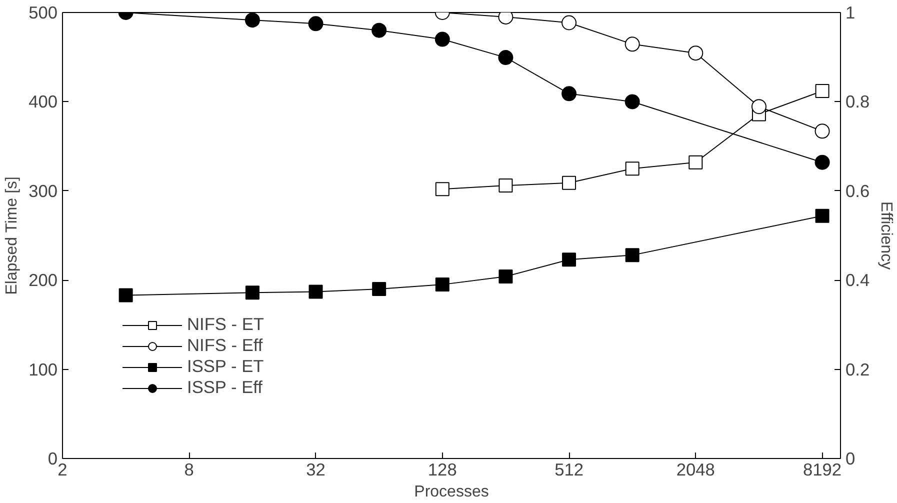 This screenshot has height=503, width=897. Describe the element at coordinates (43, 12) in the screenshot. I see `y-tick-label: 500` at that location.